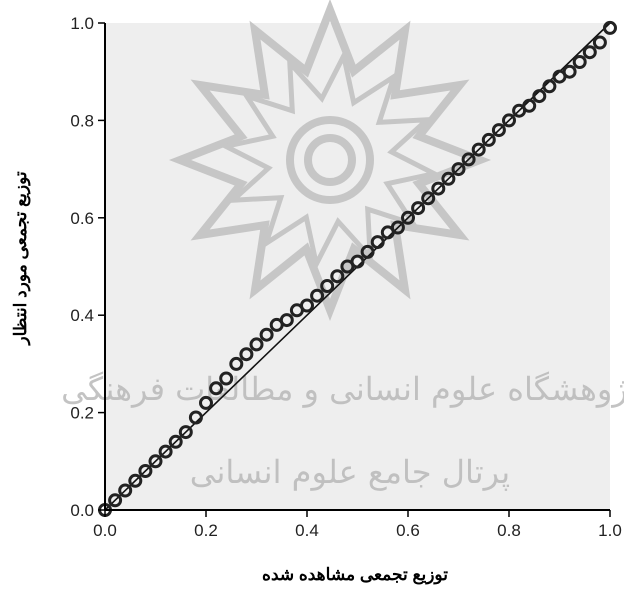 The width and height of the screenshot is (624, 596). Describe the element at coordinates (82, 23) in the screenshot. I see `y-tick-label: 1.0` at that location.